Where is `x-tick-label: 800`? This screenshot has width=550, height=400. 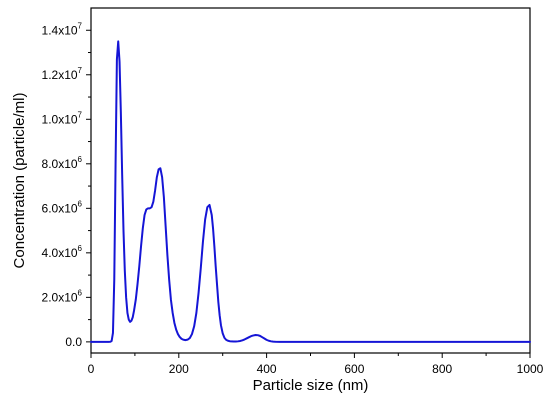 x-tick-label: 800 is located at coordinates (442, 369).